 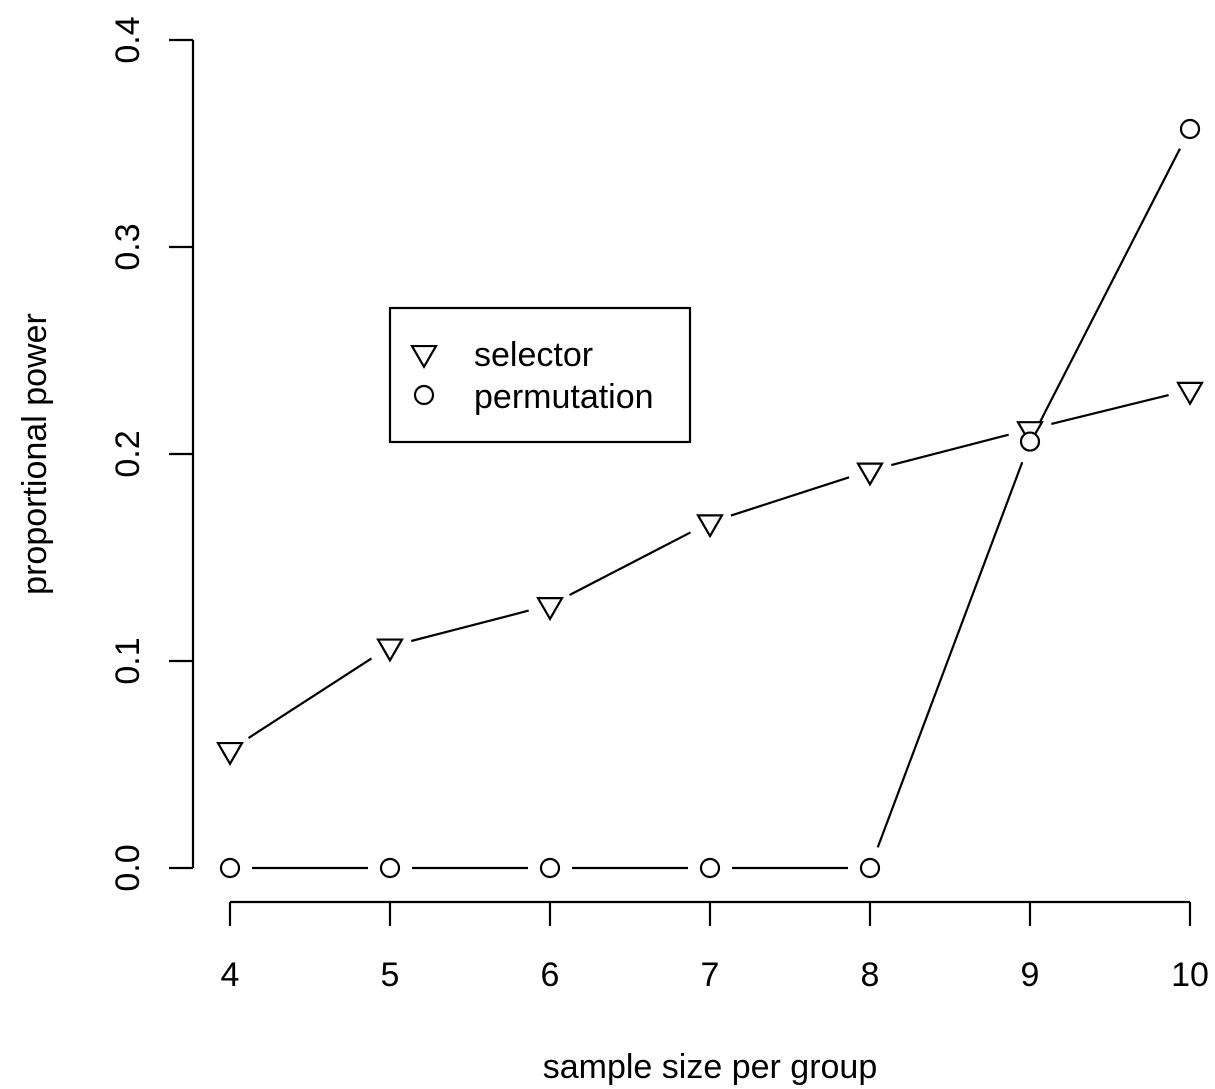 I want to click on x-tick-label: 5, so click(x=390, y=975).